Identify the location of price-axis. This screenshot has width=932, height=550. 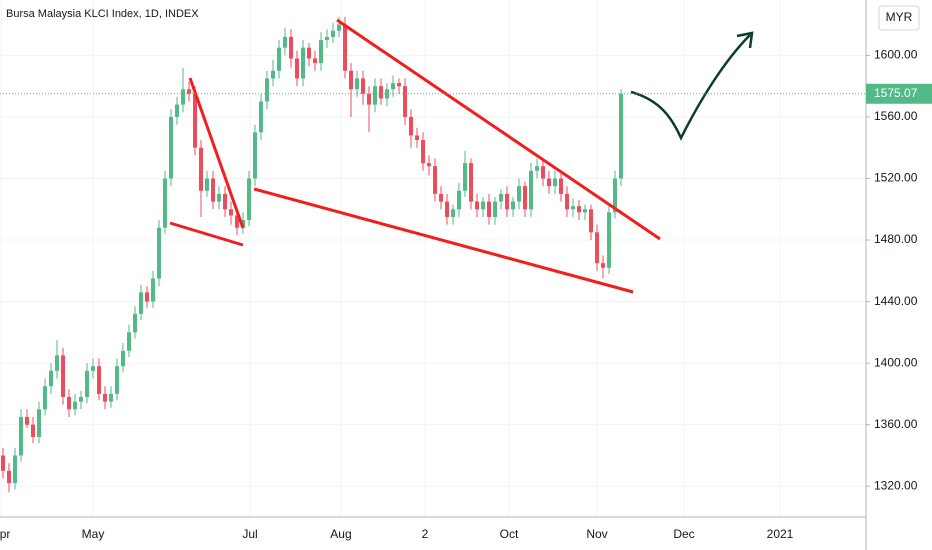
(899, 275).